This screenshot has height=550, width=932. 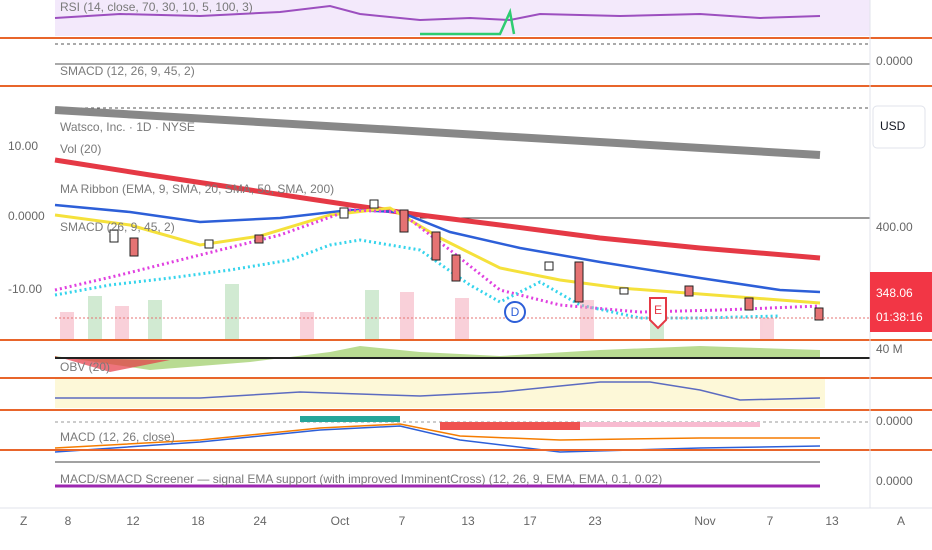 I want to click on currency: USD, so click(x=893, y=126).